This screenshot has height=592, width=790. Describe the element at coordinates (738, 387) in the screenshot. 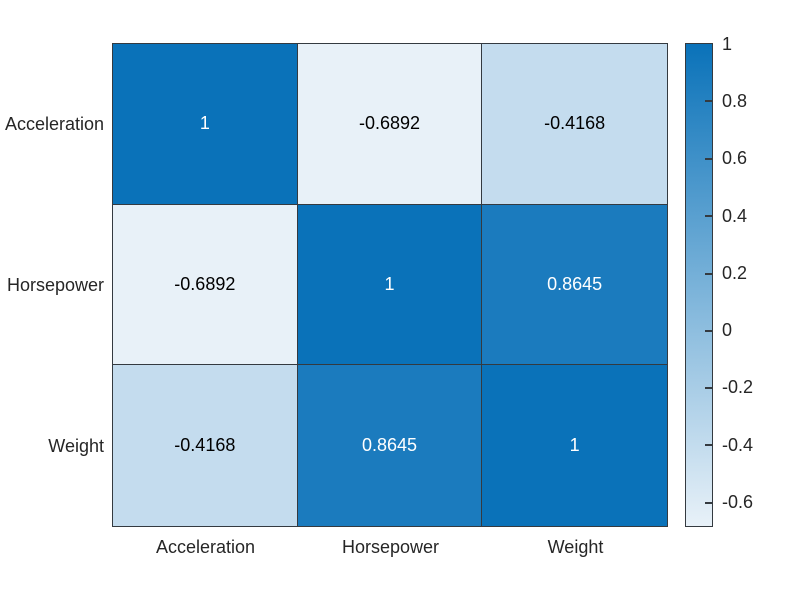

I see `colorbar-tick-label: -0.2` at that location.